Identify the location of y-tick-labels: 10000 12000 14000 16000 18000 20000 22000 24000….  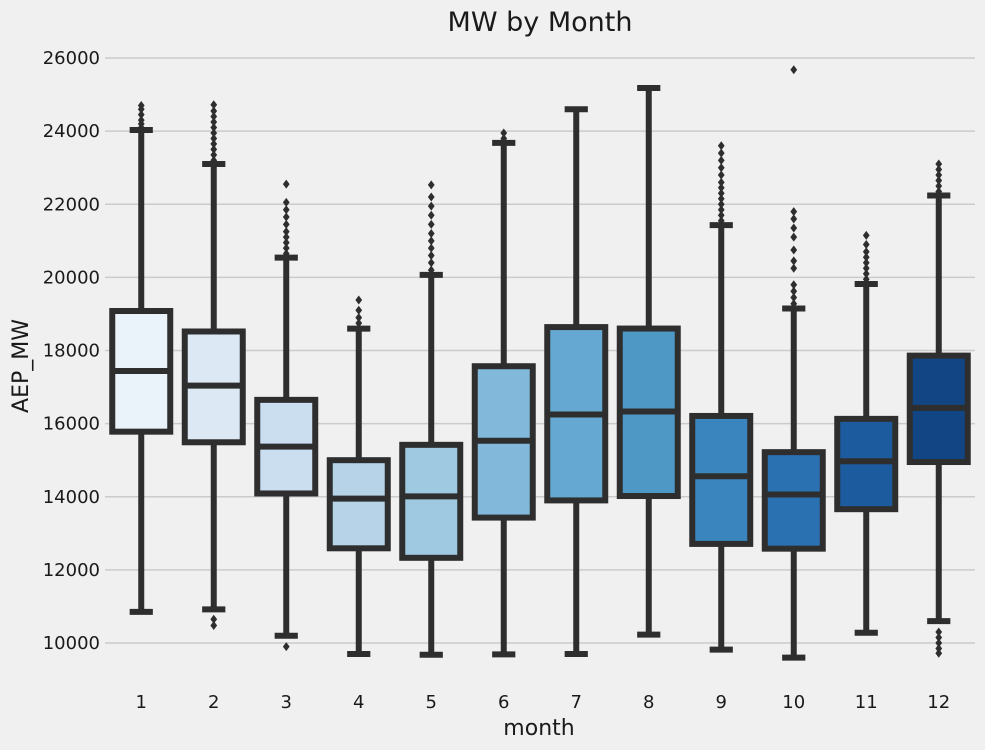
(71, 351).